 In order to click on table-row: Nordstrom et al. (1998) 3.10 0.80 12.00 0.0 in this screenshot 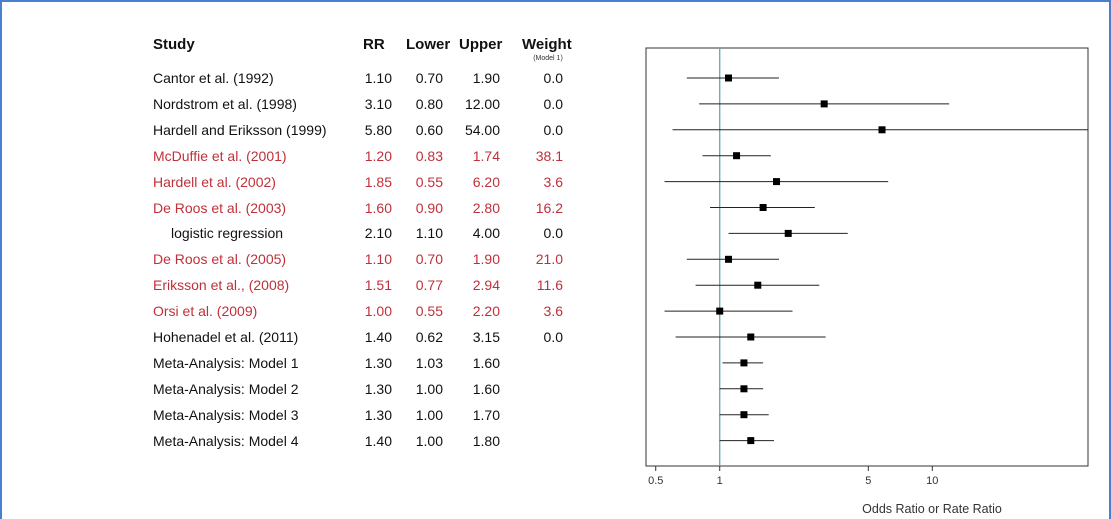, I will do `click(300, 104)`.